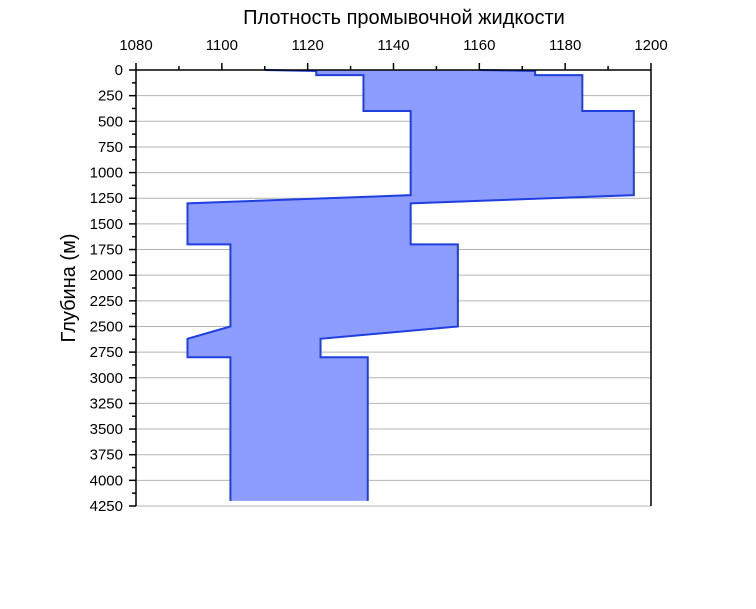 This screenshot has width=756, height=609. I want to click on y-tick-label-8: 2000, so click(106, 275).